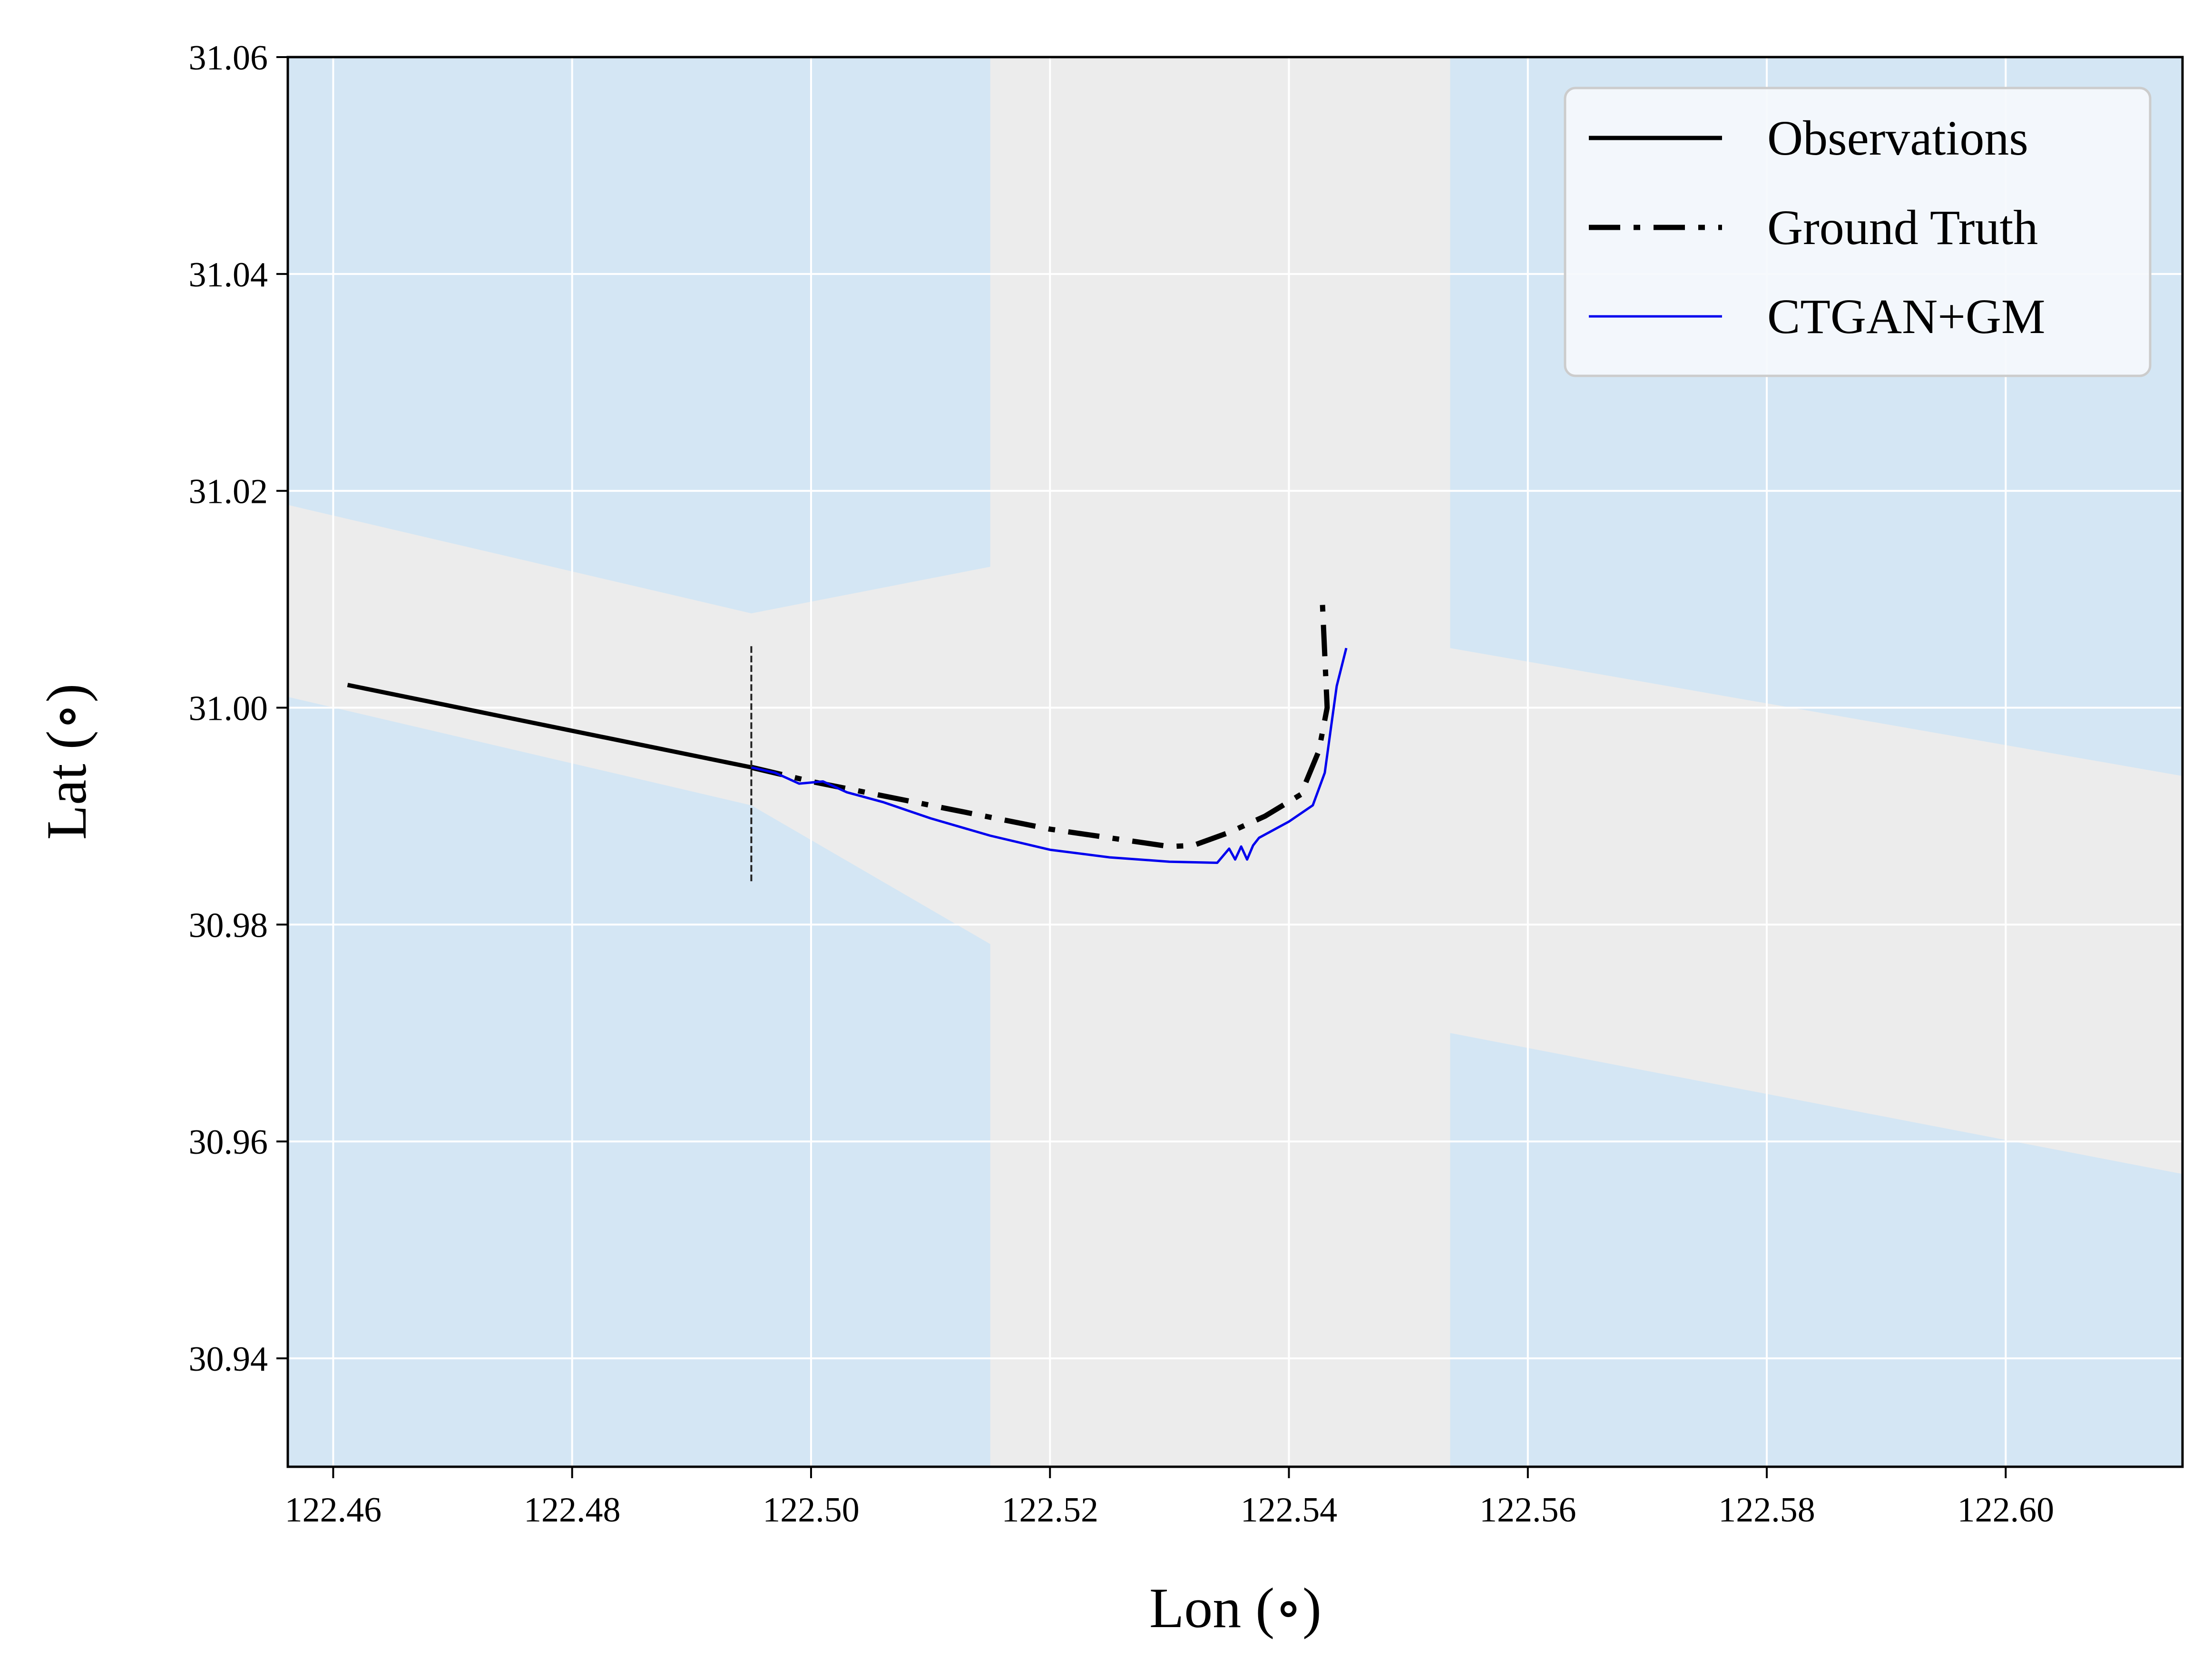 The height and width of the screenshot is (1678, 2212). What do you see at coordinates (1289, 1510) in the screenshot?
I see `x-tick-label-4: 122.54` at bounding box center [1289, 1510].